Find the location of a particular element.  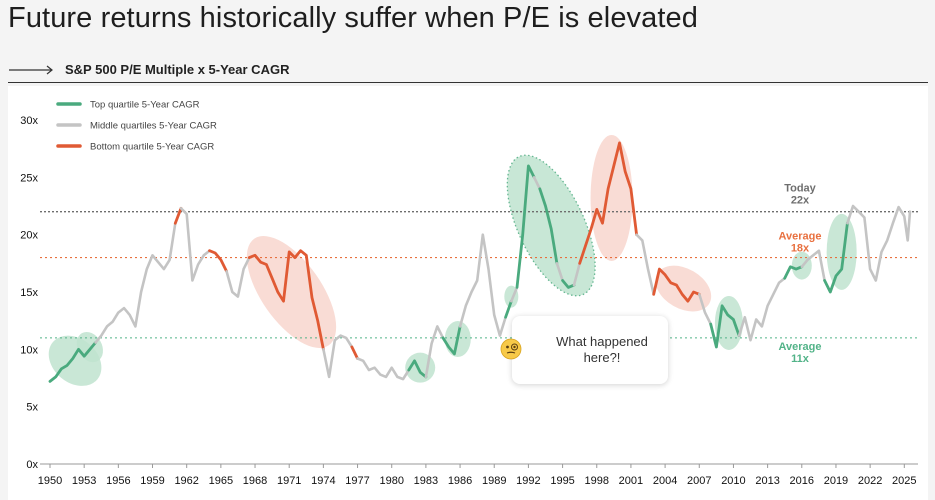

x-tick-label: 2016 is located at coordinates (802, 481).